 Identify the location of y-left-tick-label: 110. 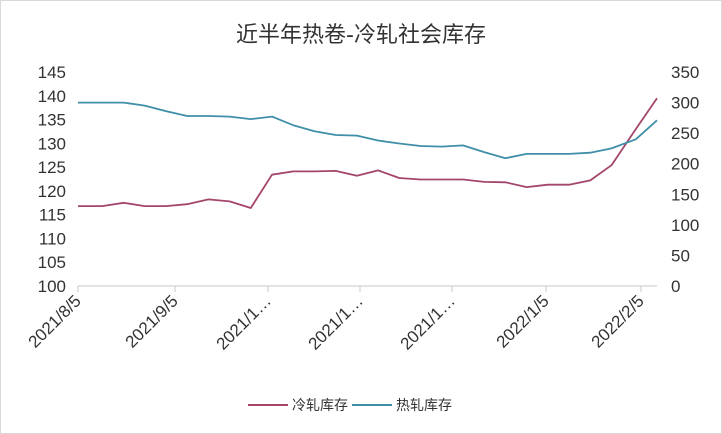
(52, 238).